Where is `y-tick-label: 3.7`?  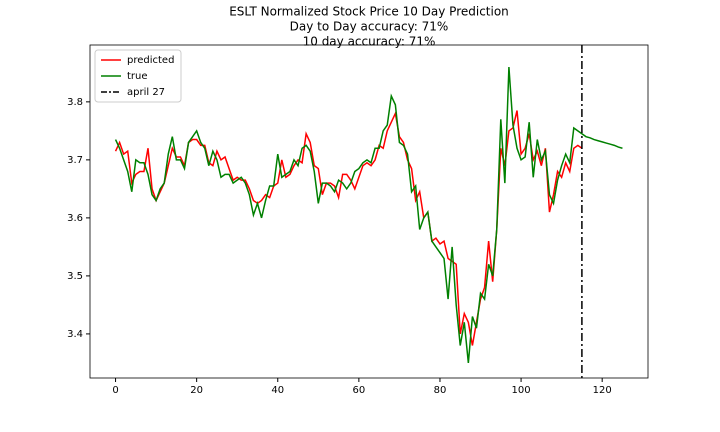
y-tick-label: 3.7 is located at coordinates (75, 160).